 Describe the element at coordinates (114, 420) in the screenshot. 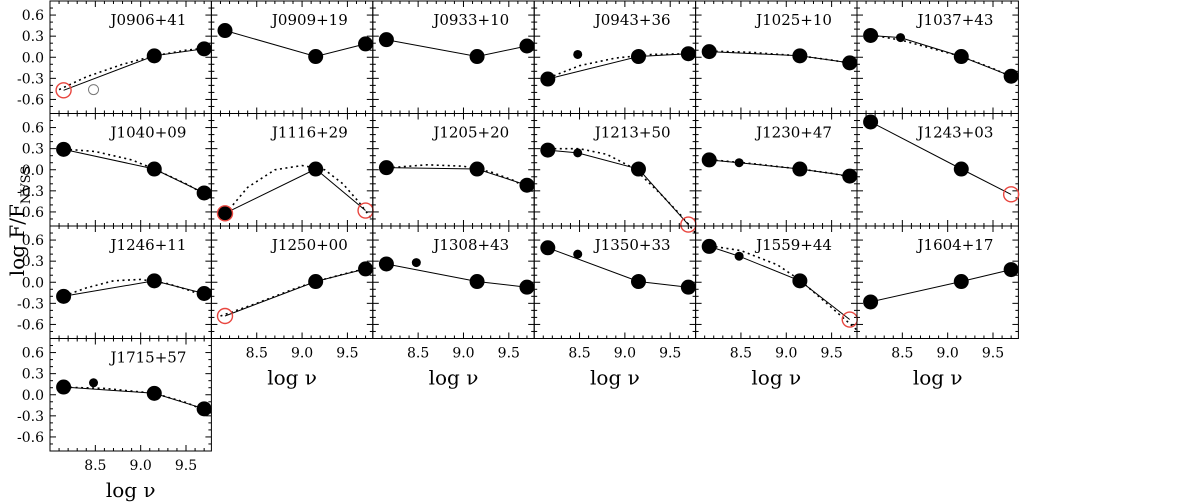

I see `panel-J1715+57: 0.6 0.3 0.0 -0.3 -0.6 8.5 9.0 9.5 log ν J1715+57` at that location.